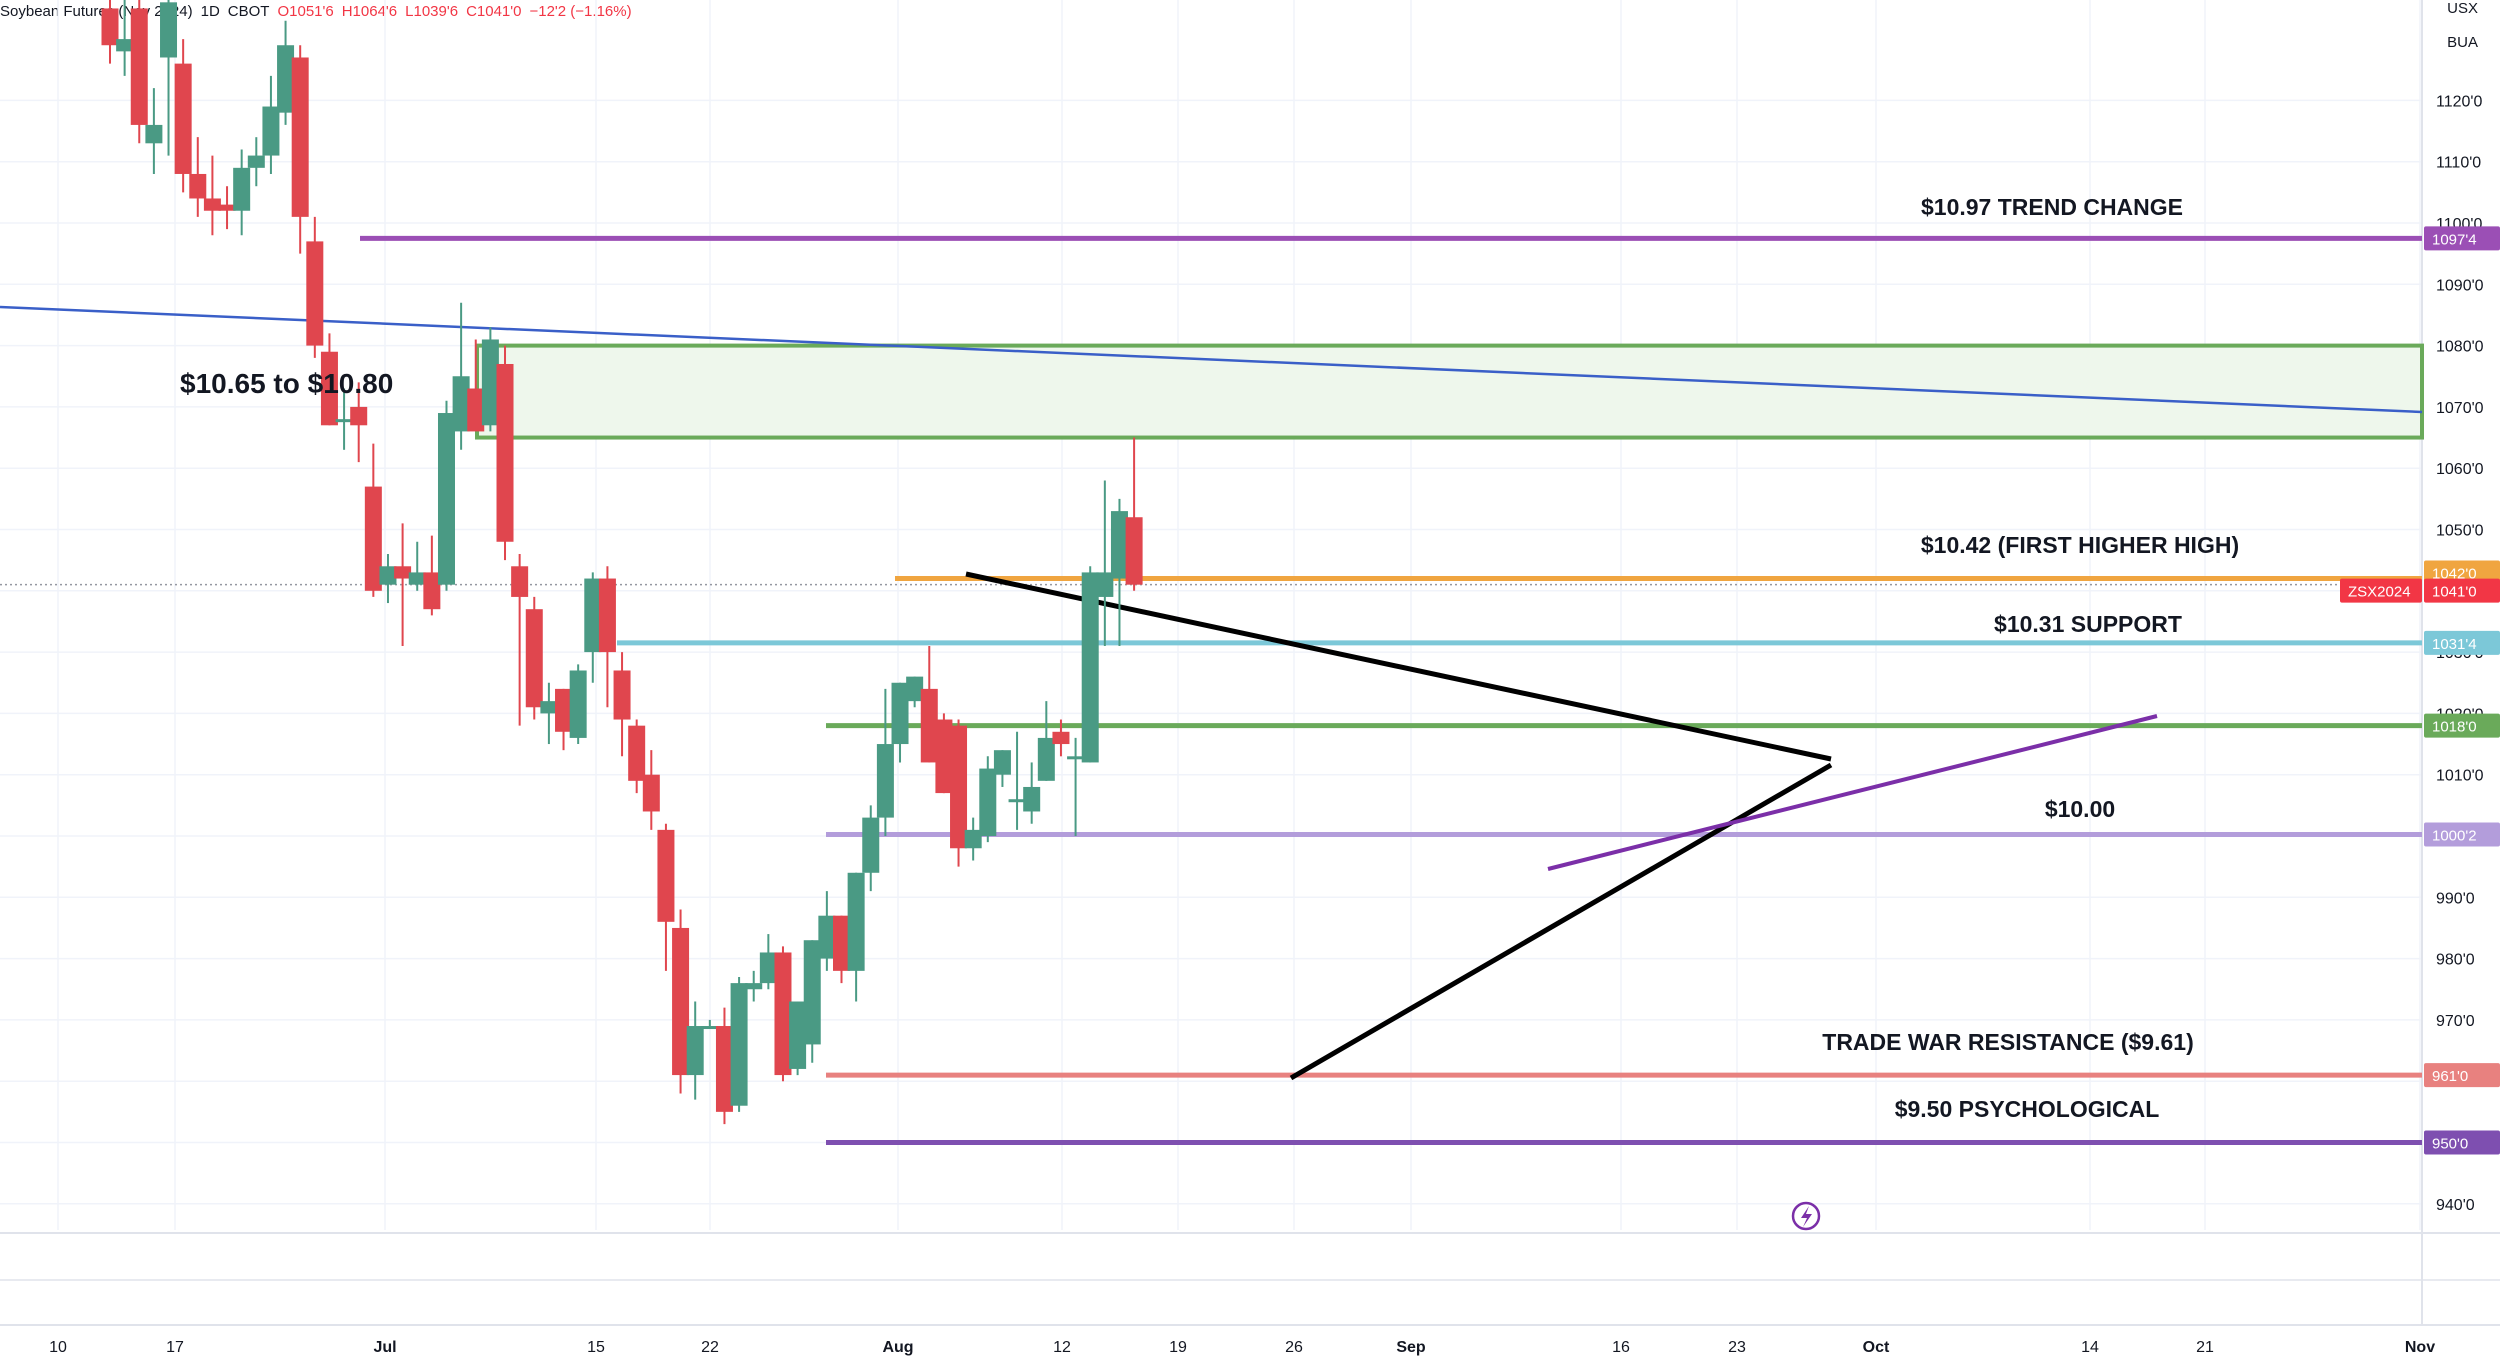 Image resolution: width=2500 pixels, height=1358 pixels. I want to click on time-tick-label: 10, so click(58, 1347).